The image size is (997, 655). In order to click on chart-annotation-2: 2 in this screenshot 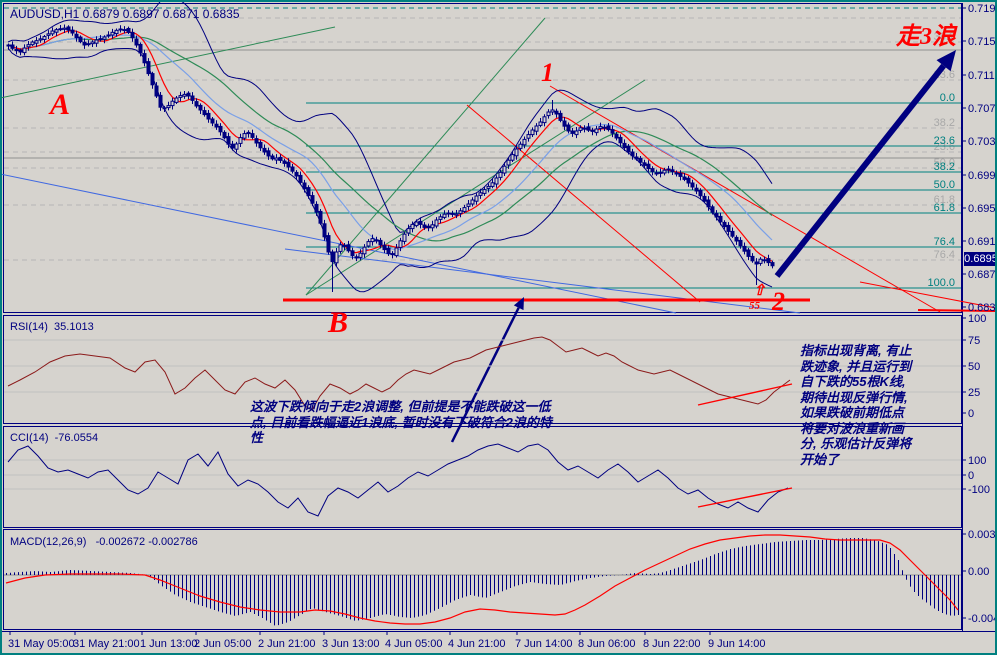, I will do `click(778, 301)`.